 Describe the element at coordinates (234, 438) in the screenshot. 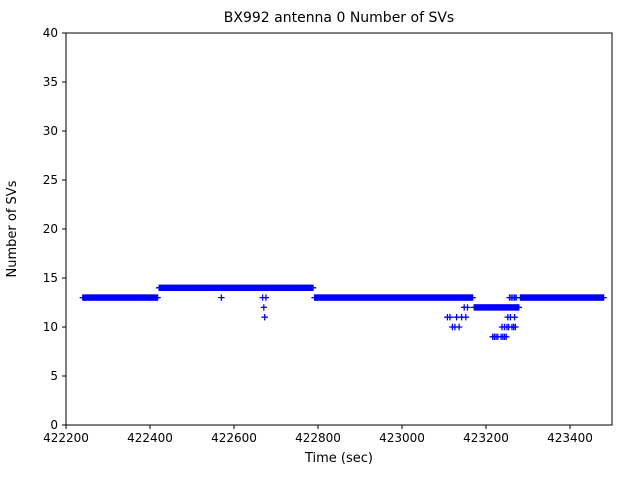

I see `x-tick-label: 422600` at that location.